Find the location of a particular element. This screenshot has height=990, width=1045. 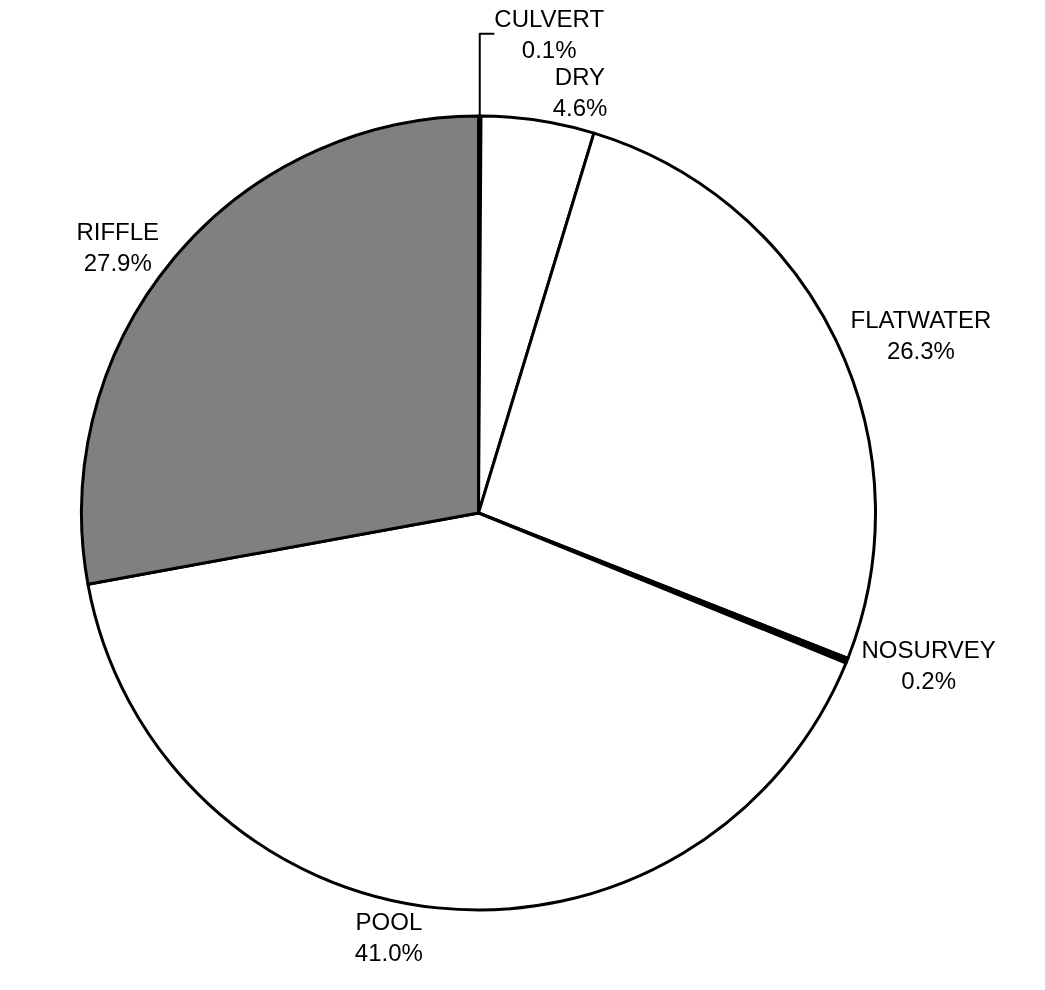

slice-label: FLATWATER is located at coordinates (921, 319).